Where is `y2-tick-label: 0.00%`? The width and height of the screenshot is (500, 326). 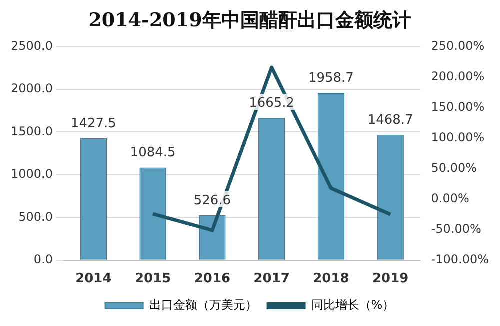
y2-tick-label: 0.00% is located at coordinates (450, 198).